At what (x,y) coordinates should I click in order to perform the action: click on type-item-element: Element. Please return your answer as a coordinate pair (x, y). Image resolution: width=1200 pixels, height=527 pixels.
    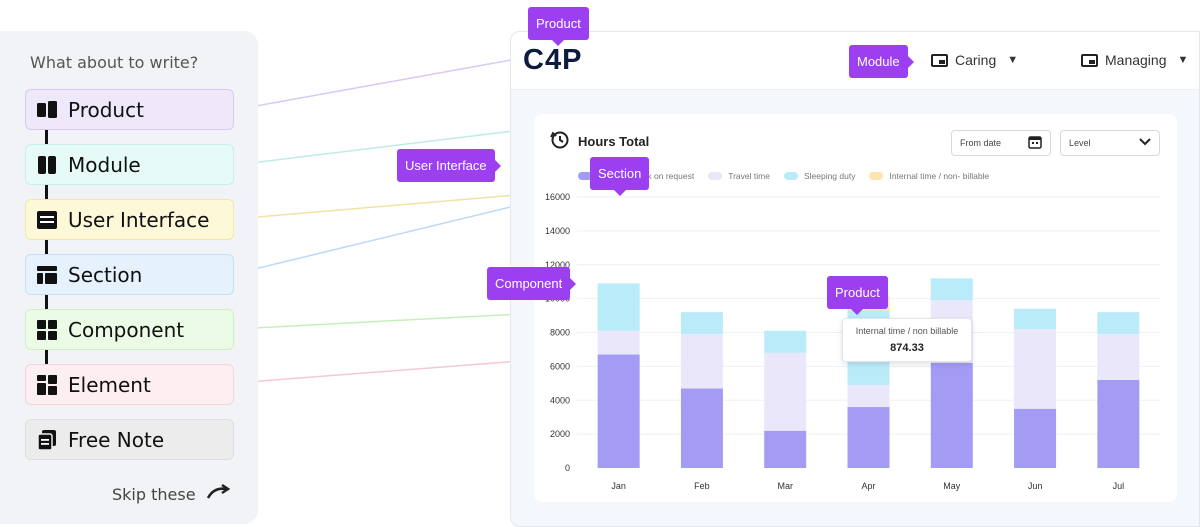
    Looking at the image, I should click on (129, 384).